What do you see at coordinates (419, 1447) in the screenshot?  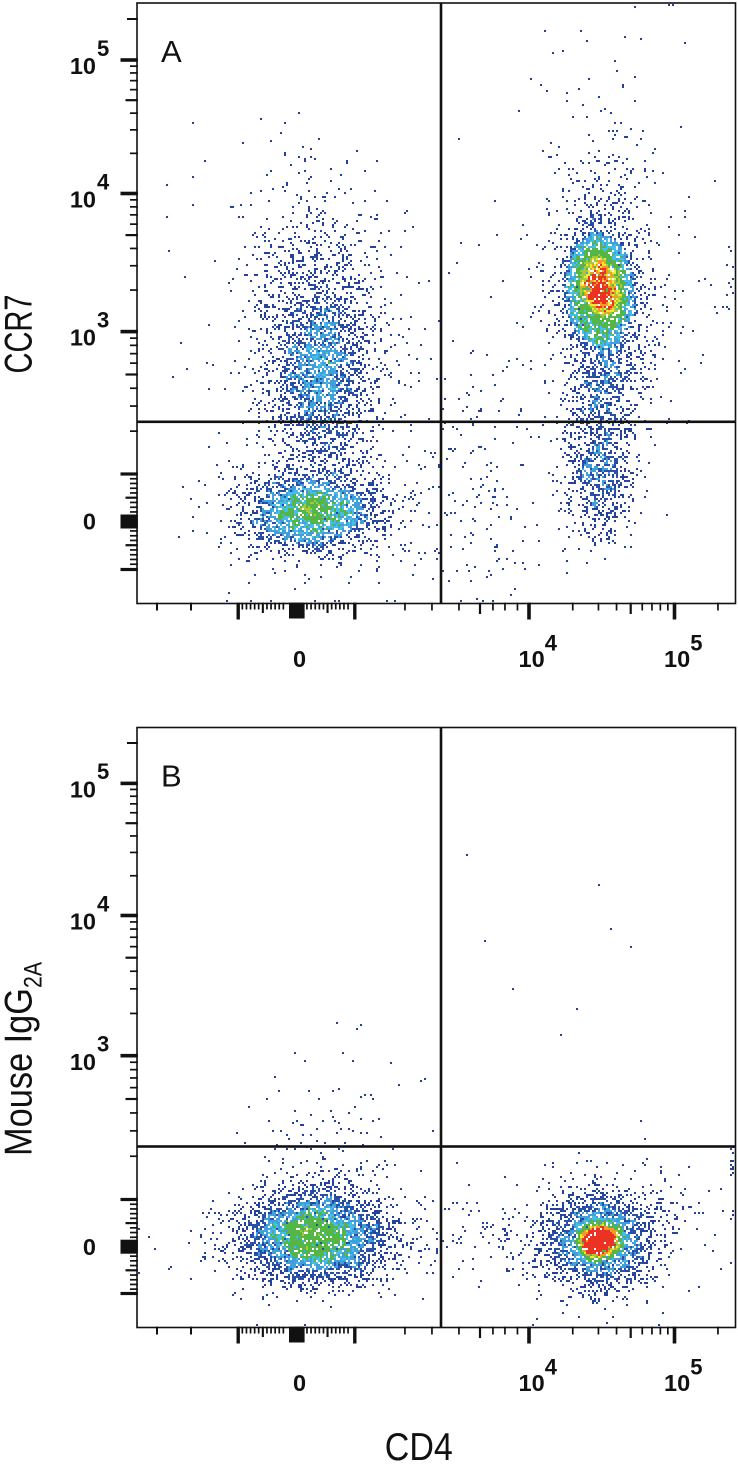 I see `svg-text: CD4` at bounding box center [419, 1447].